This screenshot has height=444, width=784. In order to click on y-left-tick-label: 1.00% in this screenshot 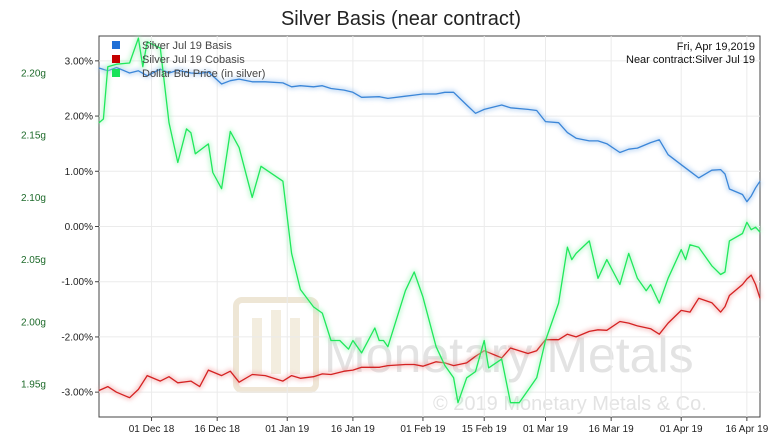, I will do `click(79, 172)`.